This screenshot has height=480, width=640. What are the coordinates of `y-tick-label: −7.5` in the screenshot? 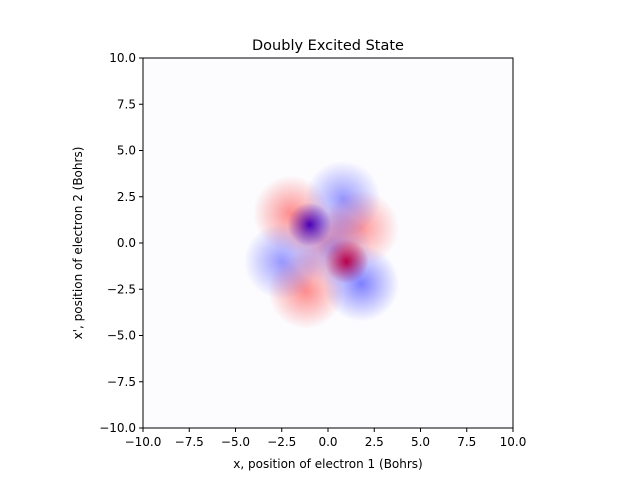 It's located at (121, 382).